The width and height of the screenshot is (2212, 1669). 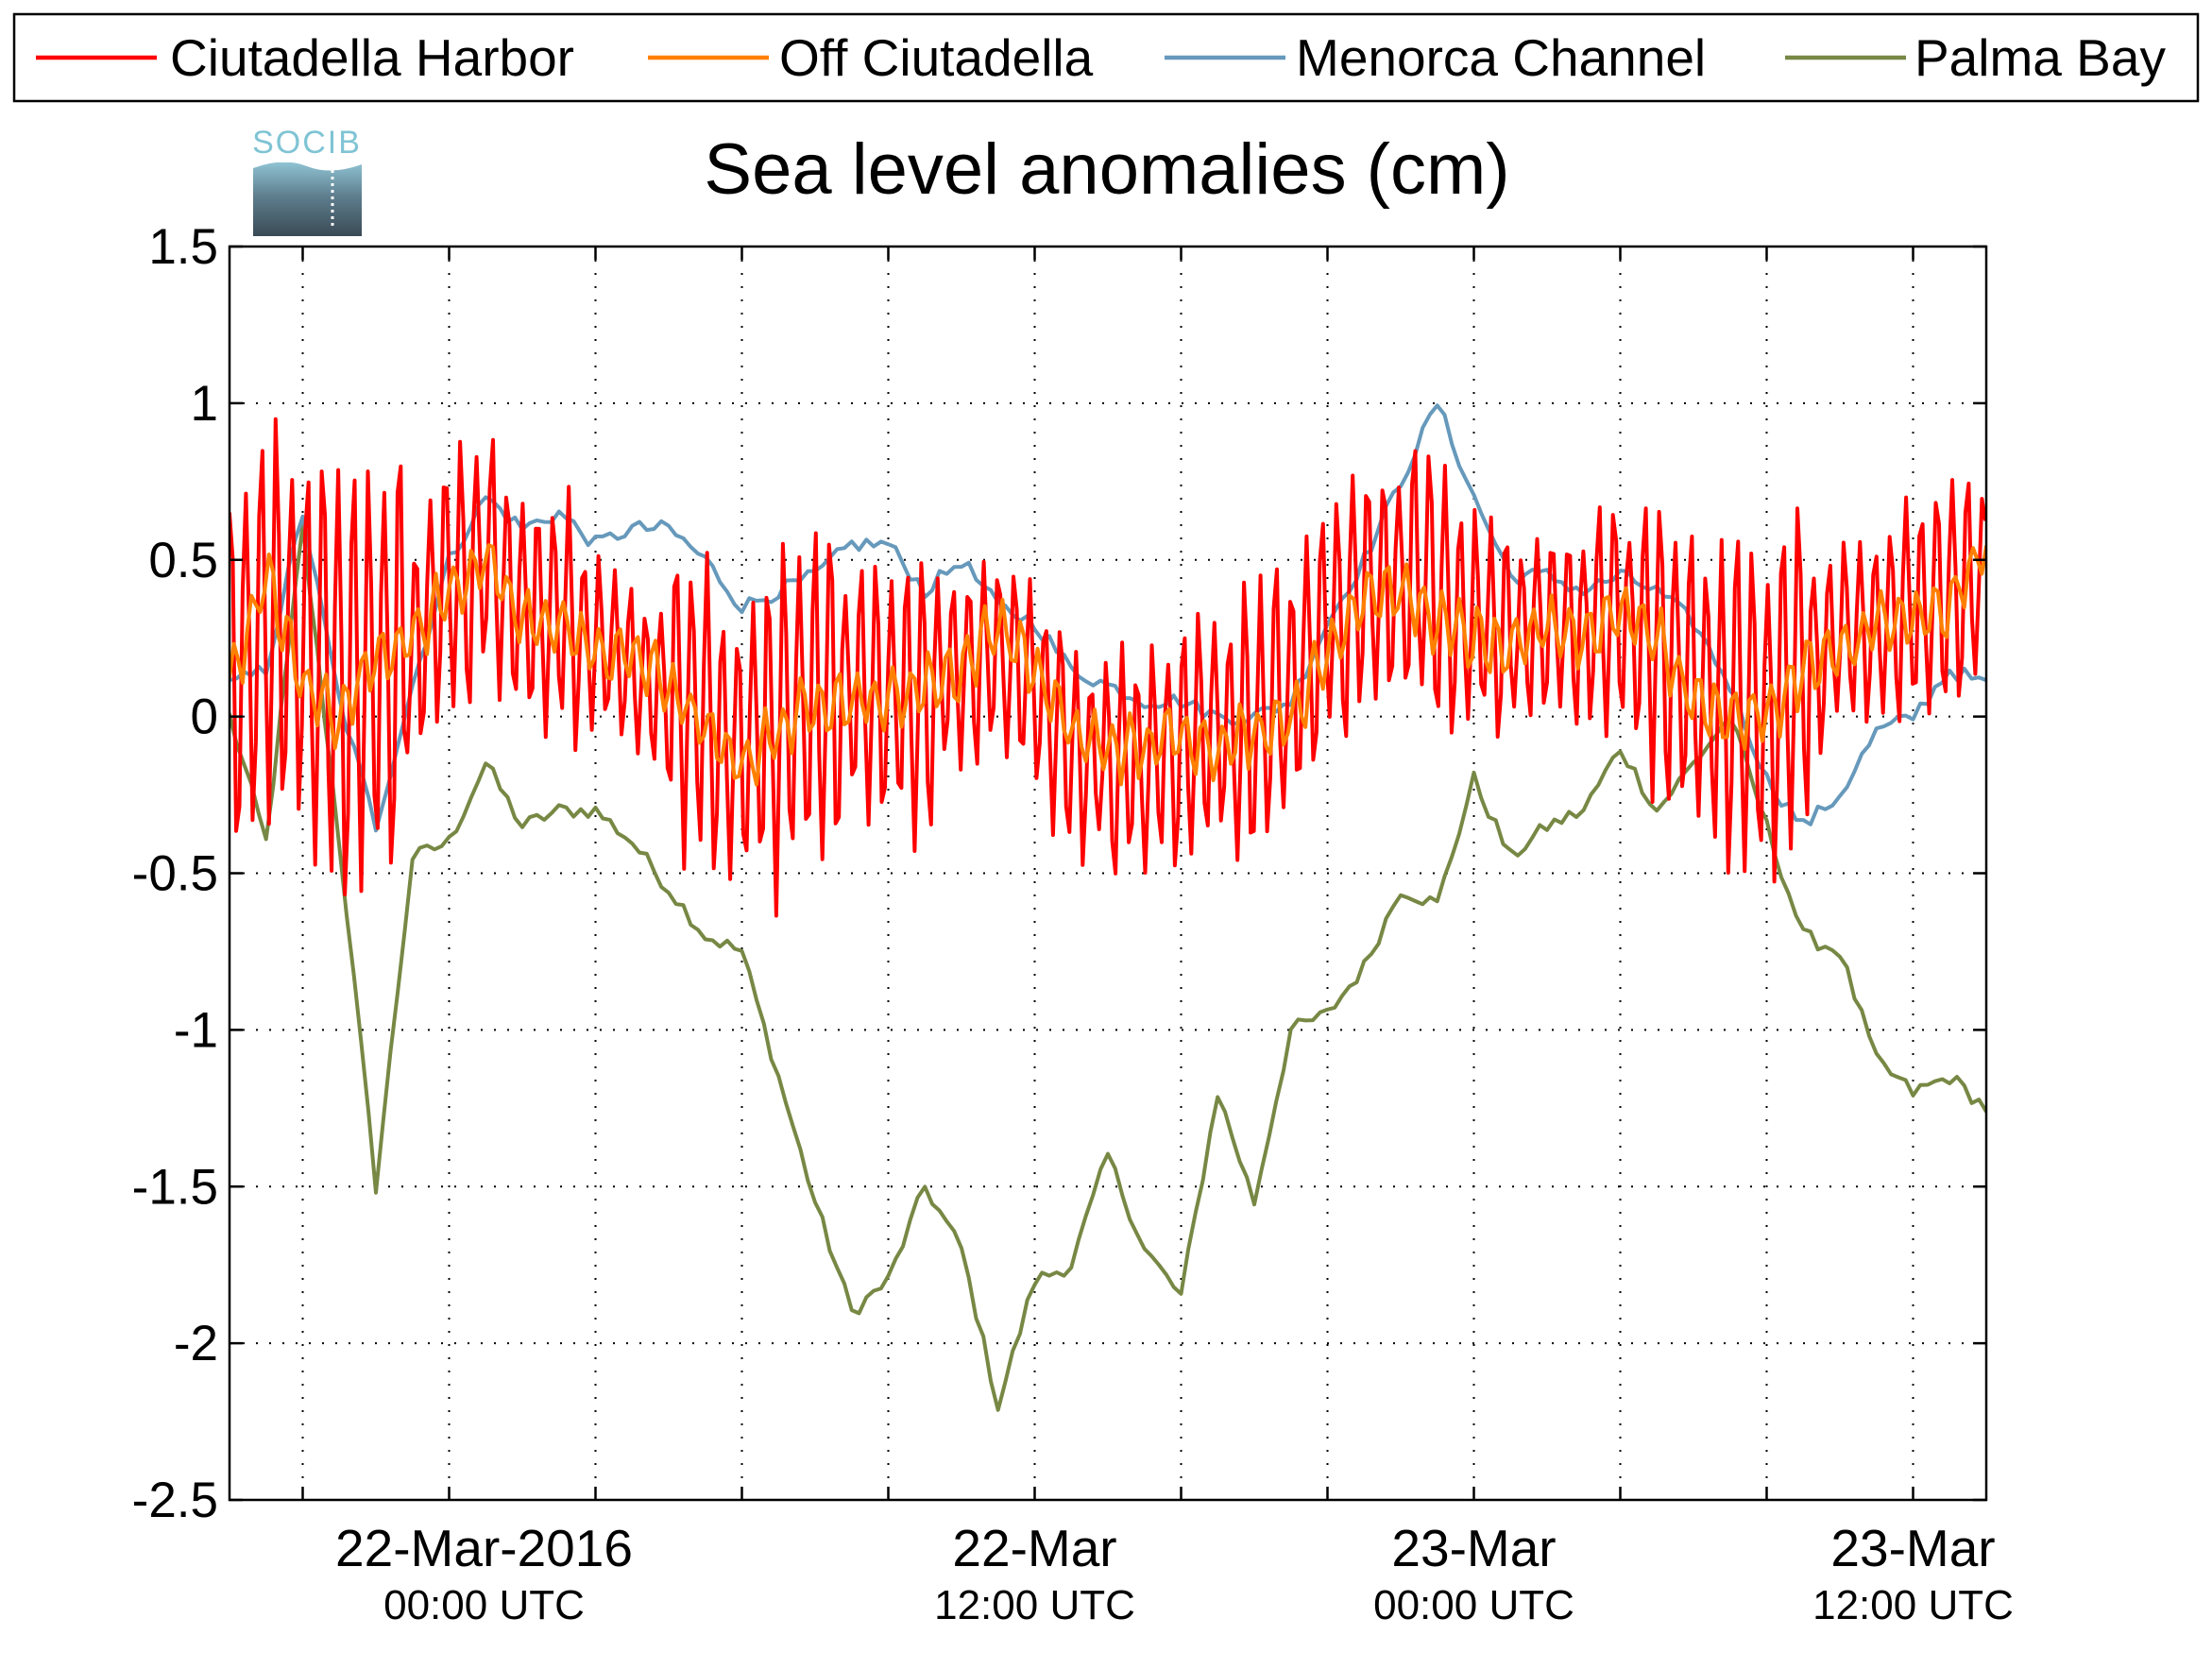 I want to click on y-tick-label: -0.5, so click(x=175, y=874).